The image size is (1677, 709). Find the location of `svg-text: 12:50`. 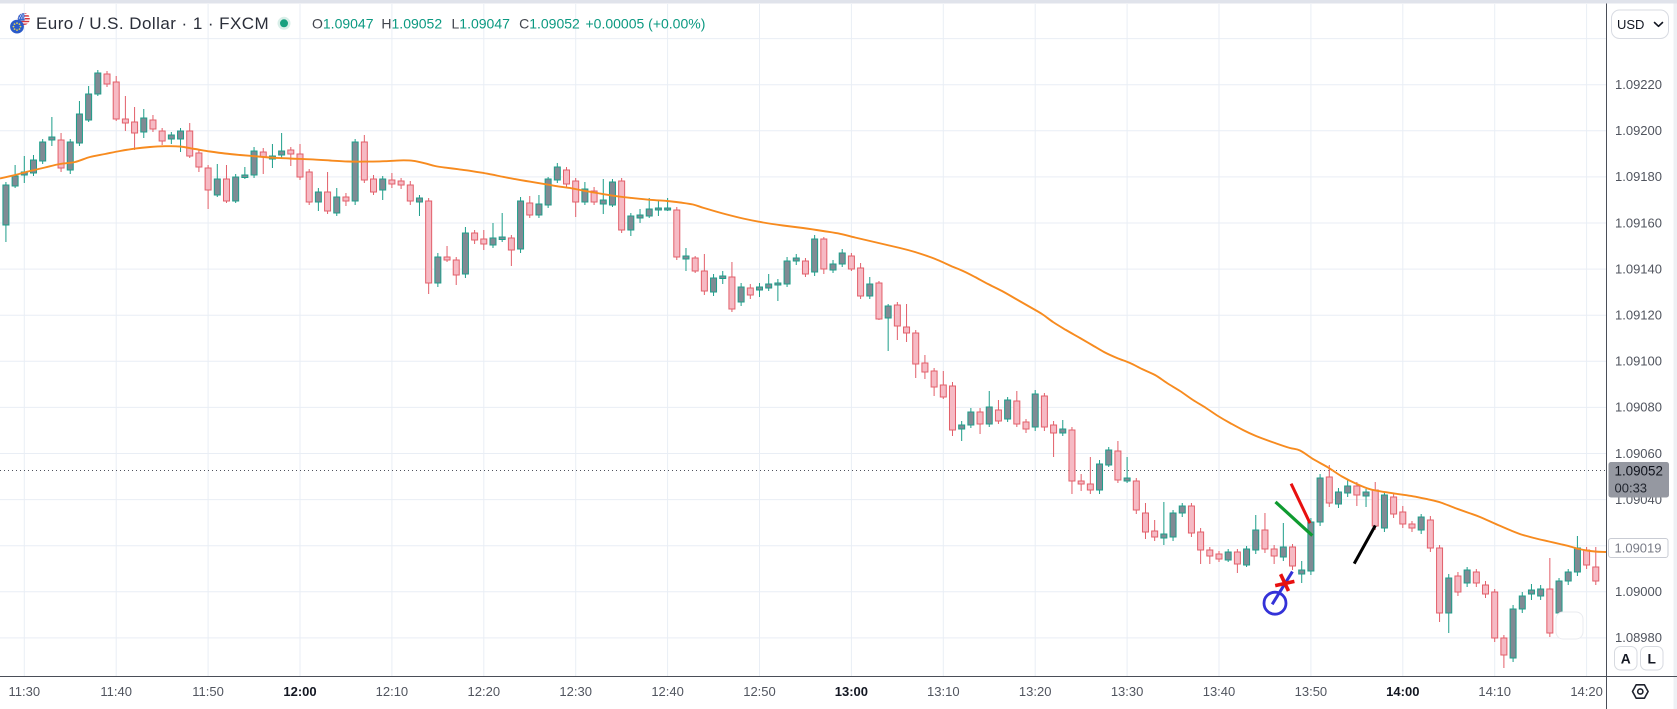

svg-text: 12:50 is located at coordinates (759, 691).